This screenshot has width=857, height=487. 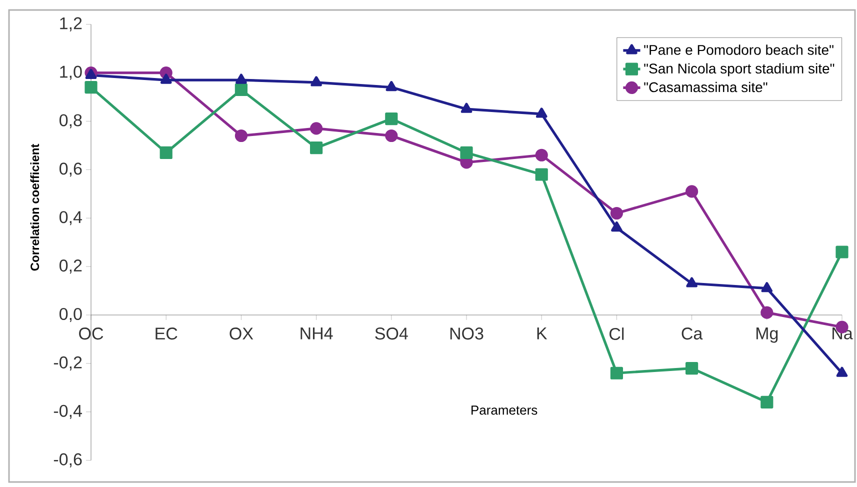 I want to click on y-tick-label: 0,8, so click(x=71, y=121).